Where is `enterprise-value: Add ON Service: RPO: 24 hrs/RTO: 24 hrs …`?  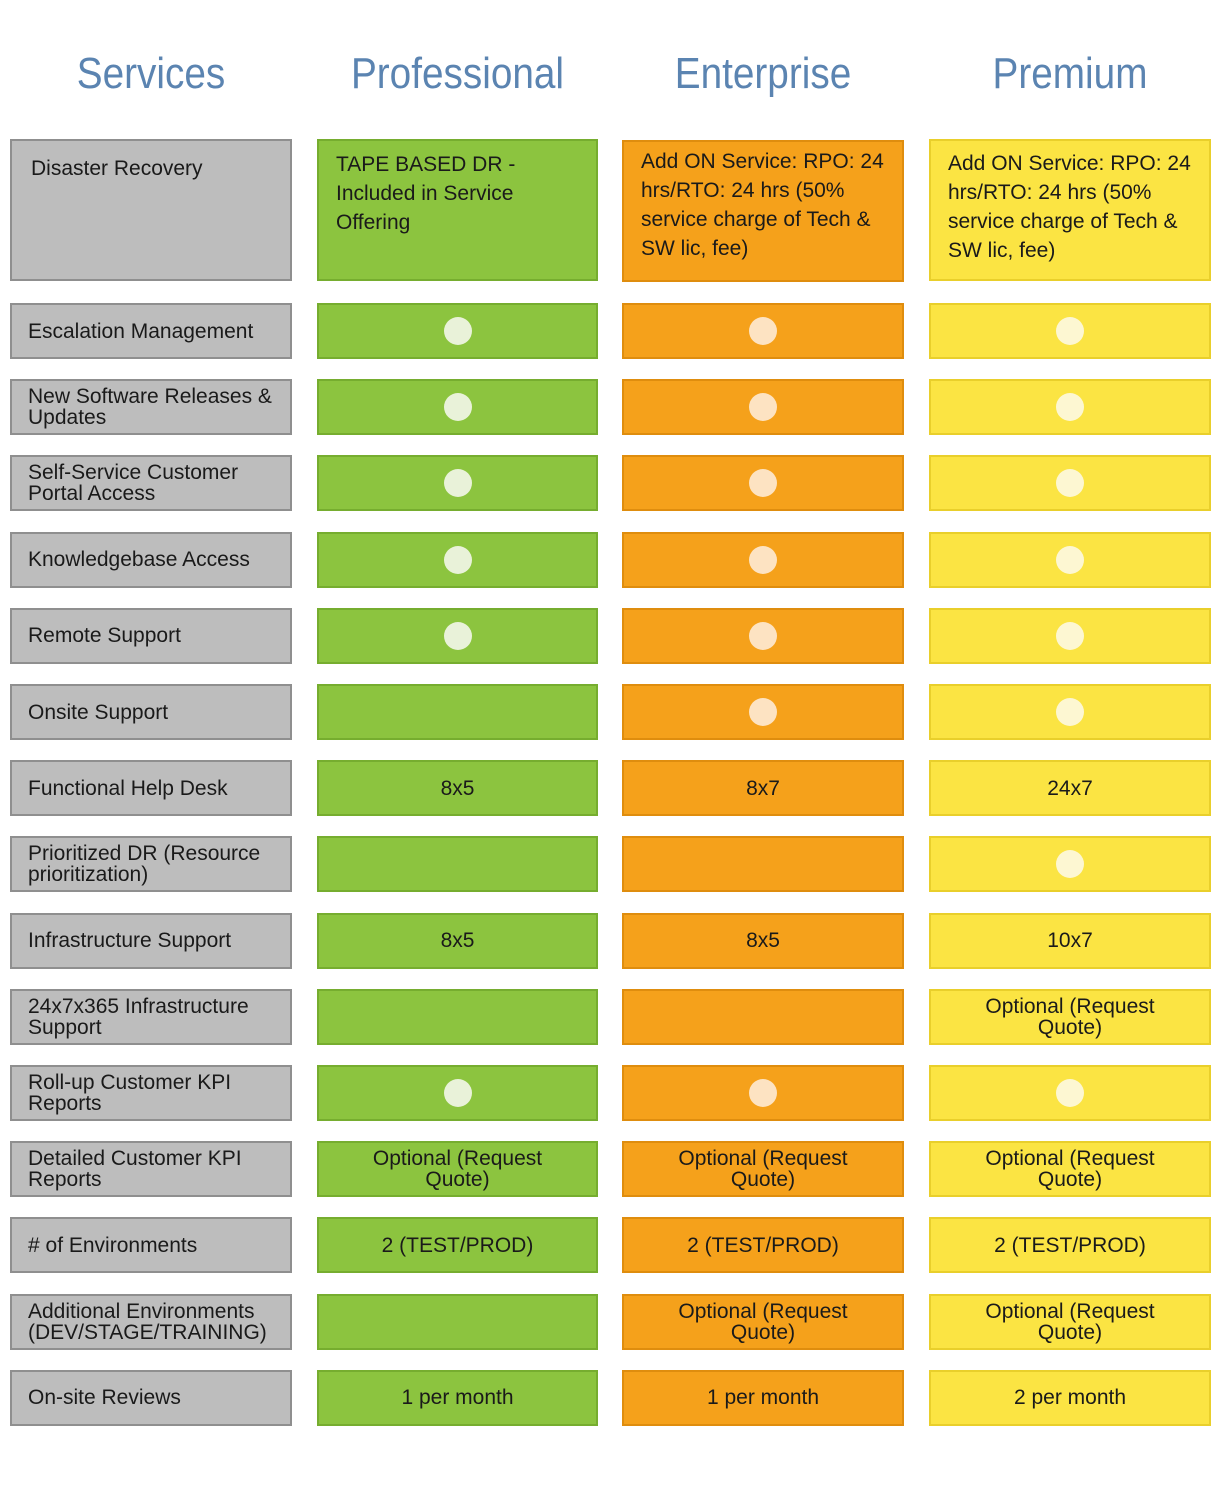
enterprise-value: Add ON Service: RPO: 24 hrs/RTO: 24 hrs … is located at coordinates (762, 205).